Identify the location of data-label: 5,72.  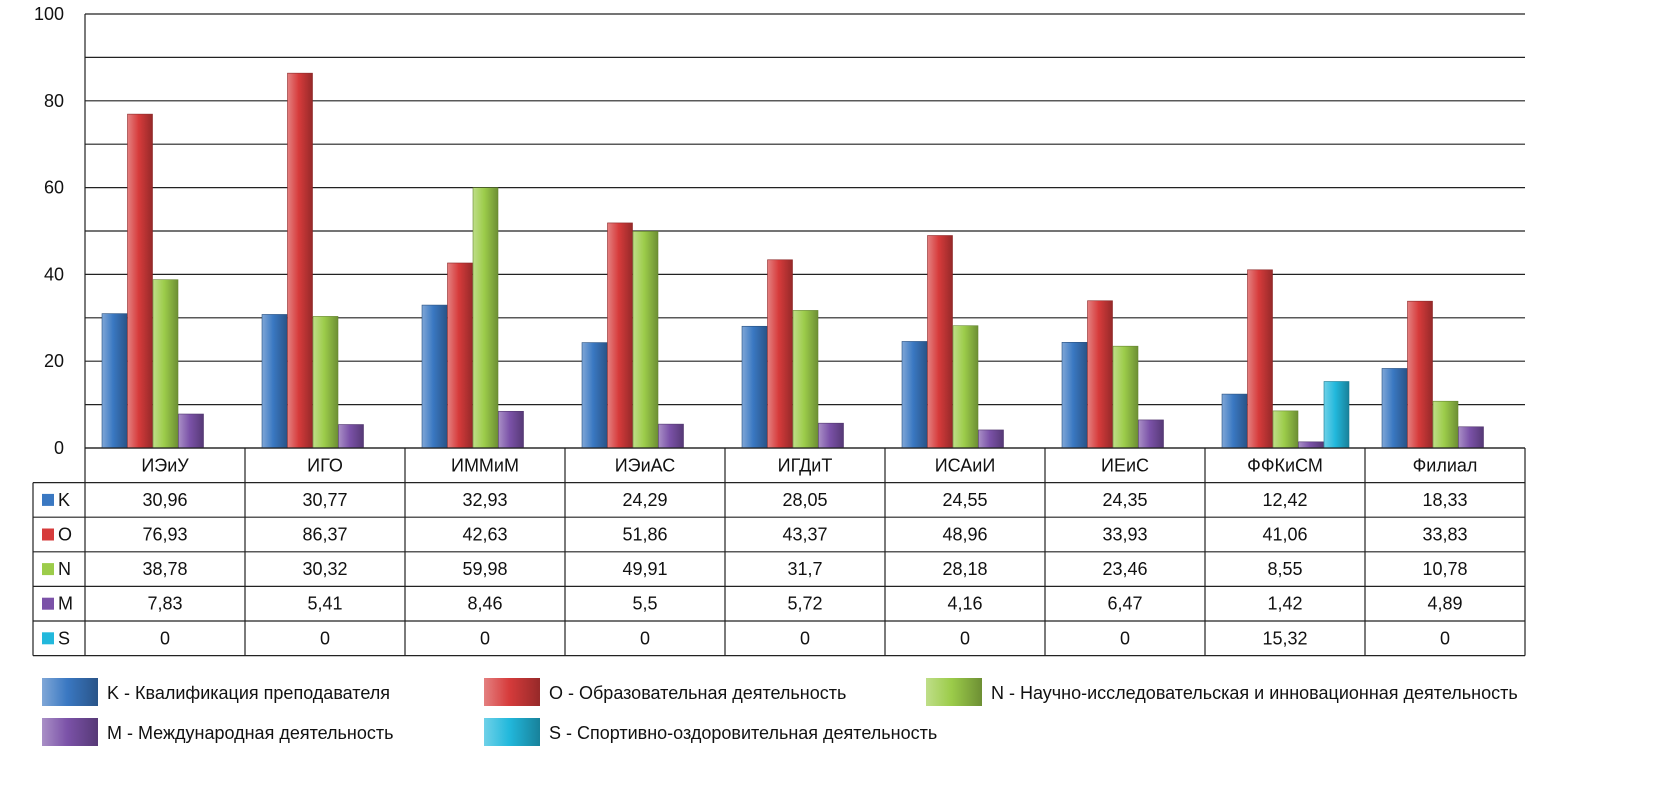
(804, 604).